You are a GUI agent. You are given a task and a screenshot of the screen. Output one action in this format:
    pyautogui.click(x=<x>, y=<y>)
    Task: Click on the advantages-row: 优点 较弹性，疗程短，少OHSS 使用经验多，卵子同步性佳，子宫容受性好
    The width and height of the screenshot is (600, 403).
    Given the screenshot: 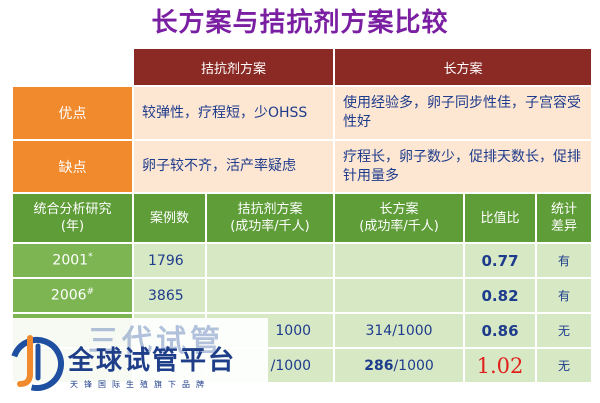 What is the action you would take?
    pyautogui.click(x=302, y=113)
    